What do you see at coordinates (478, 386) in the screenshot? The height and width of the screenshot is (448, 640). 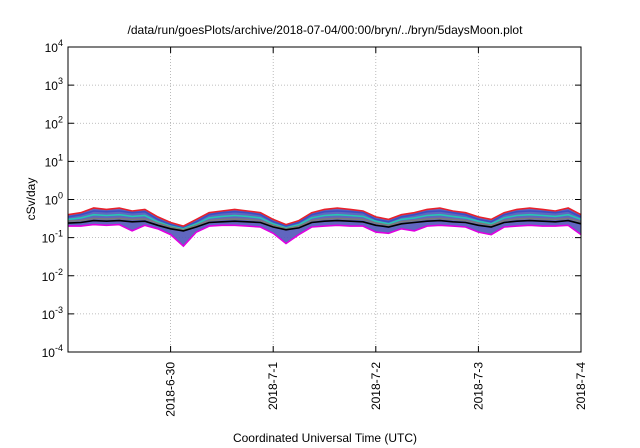 I see `x-tick-label: 2018-7-3` at bounding box center [478, 386].